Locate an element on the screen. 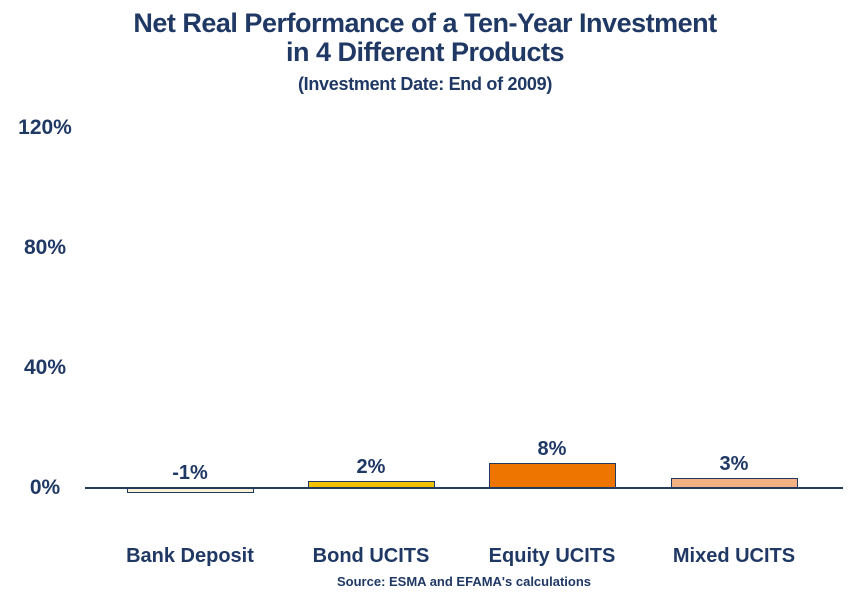  chart-subtitle: (Investment Date: End of 2009) is located at coordinates (425, 84).